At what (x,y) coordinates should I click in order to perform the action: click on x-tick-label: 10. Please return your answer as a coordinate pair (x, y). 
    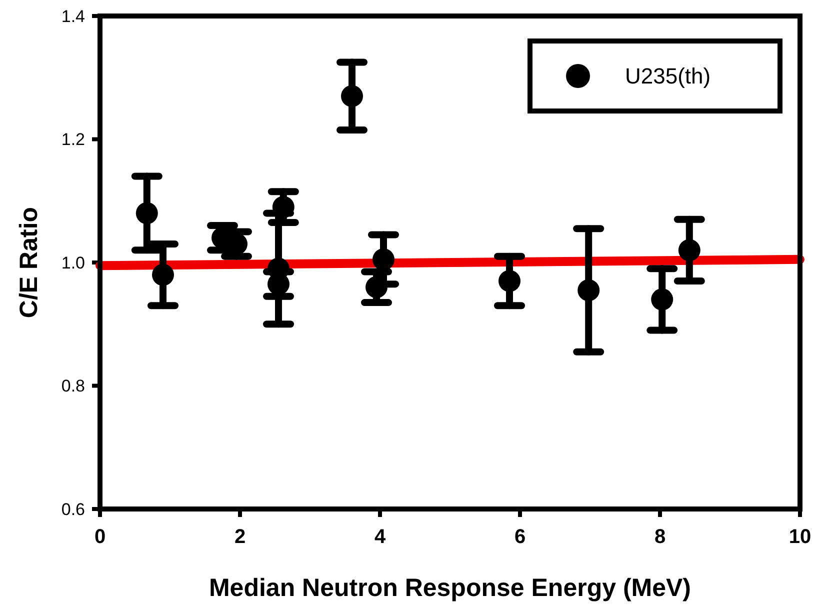
    Looking at the image, I should click on (800, 537).